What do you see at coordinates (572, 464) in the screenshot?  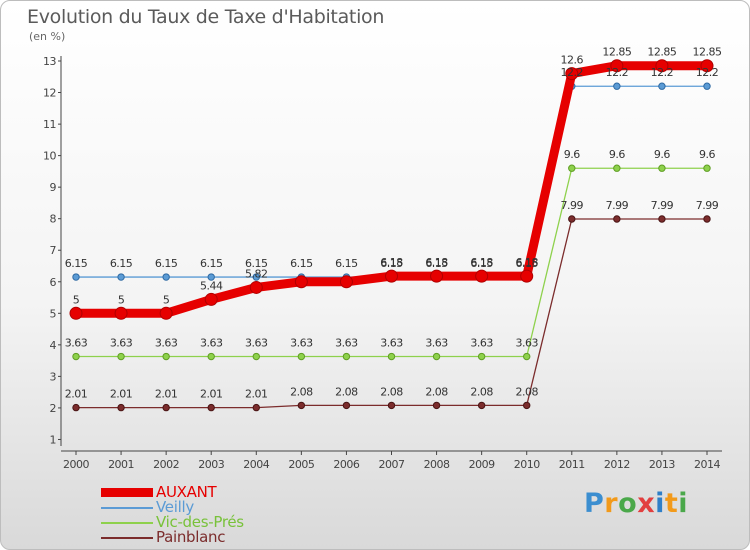 I see `x-tick-label: 2011` at bounding box center [572, 464].